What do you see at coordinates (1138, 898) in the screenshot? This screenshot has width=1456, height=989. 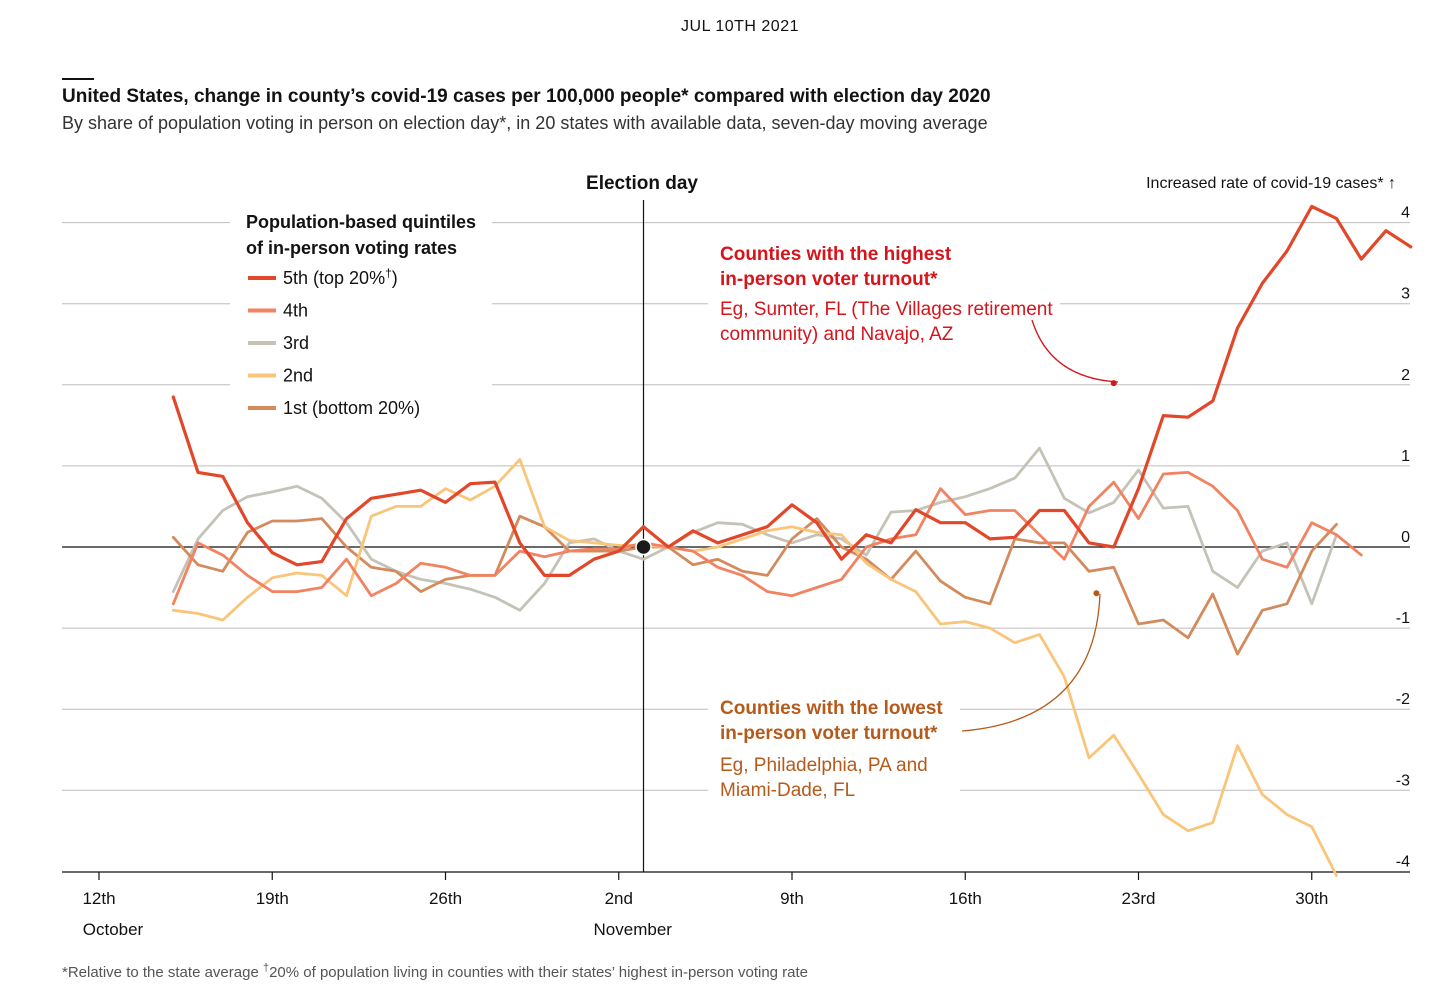 I see `x-tick-label: 23rd` at bounding box center [1138, 898].